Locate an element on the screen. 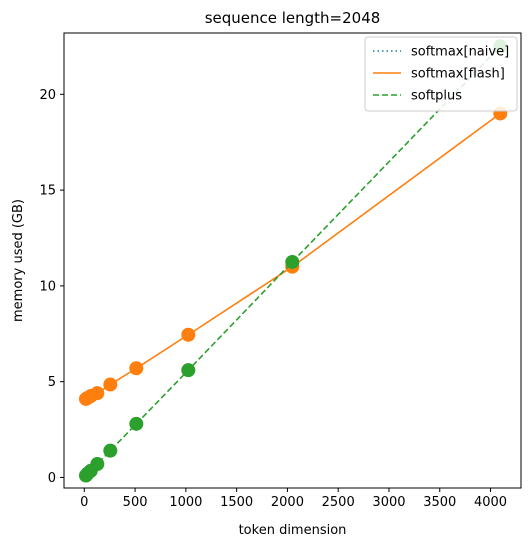  legend-box is located at coordinates (441, 74).